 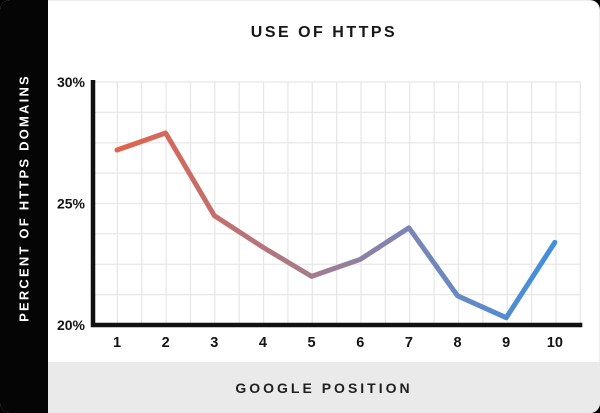 I want to click on chart-title: USE OF HTTPS, so click(x=324, y=32).